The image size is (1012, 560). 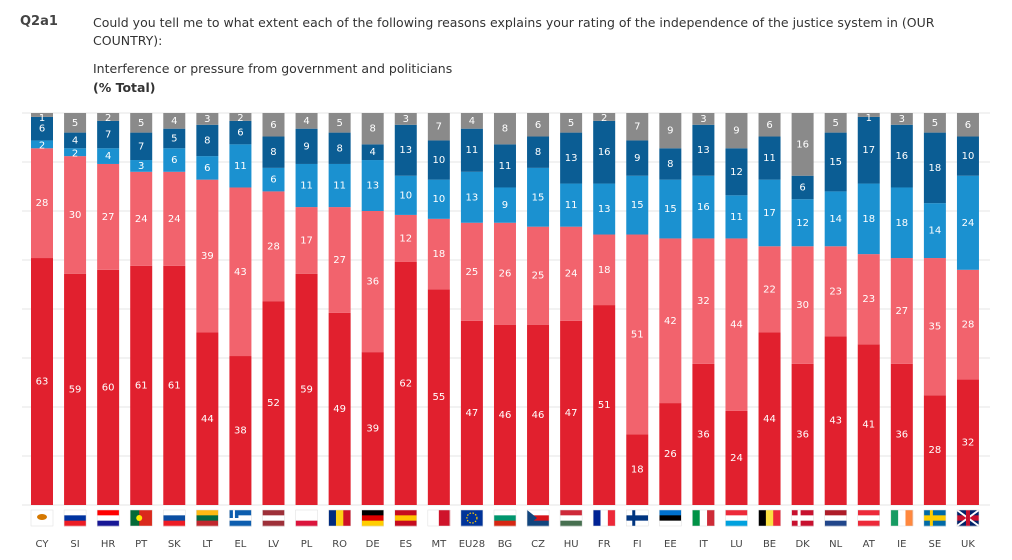 I want to click on data-label: 9, so click(x=670, y=131).